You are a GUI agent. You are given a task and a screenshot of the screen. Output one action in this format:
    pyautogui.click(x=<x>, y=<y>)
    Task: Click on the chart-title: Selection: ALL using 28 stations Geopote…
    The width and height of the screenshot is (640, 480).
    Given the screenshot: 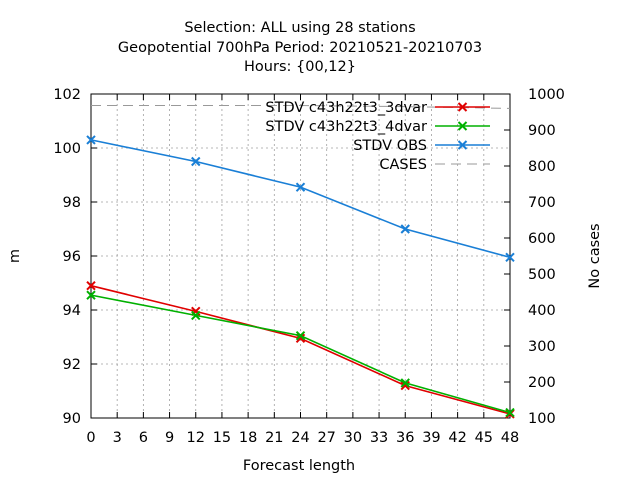 What is the action you would take?
    pyautogui.click(x=300, y=47)
    